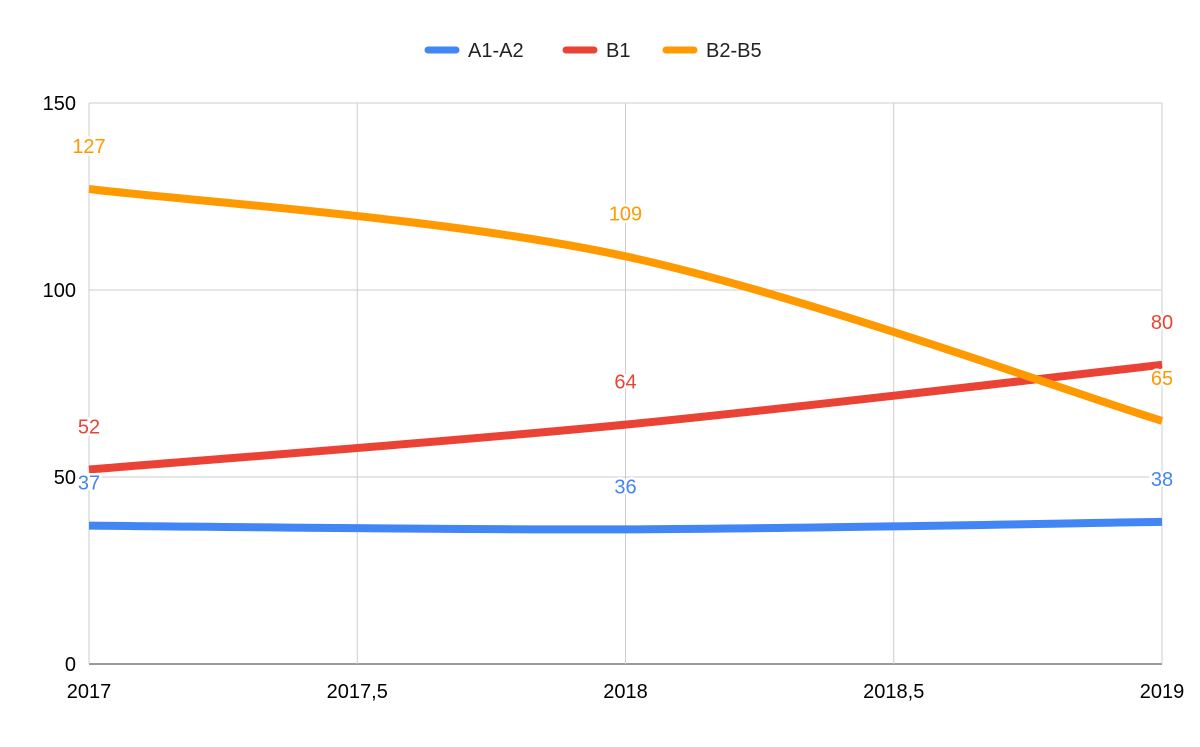  I want to click on x-tick-label: 2018, so click(625, 692).